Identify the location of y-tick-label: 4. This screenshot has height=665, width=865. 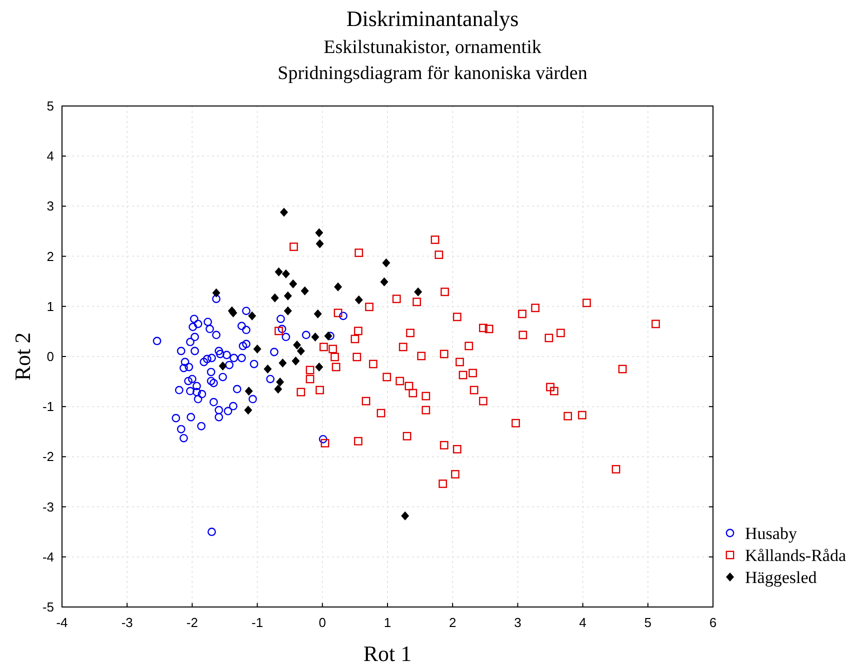
(50, 156).